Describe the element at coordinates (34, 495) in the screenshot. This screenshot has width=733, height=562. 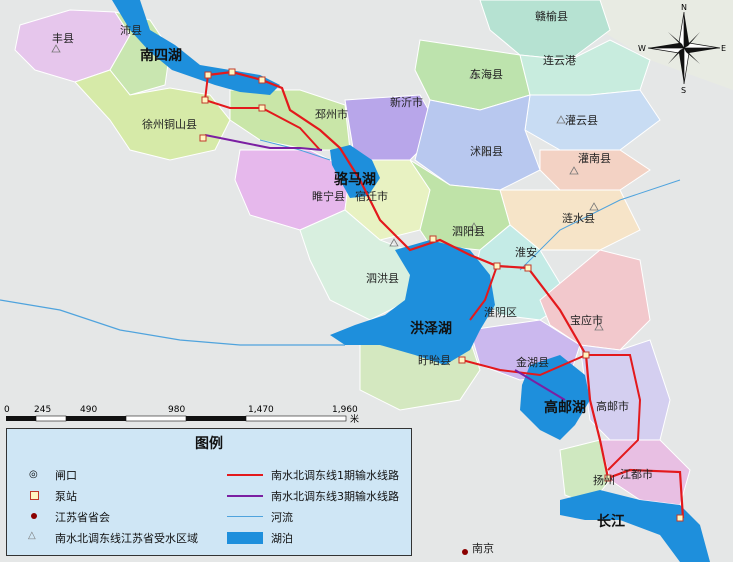
I see `pump-station-icon` at that location.